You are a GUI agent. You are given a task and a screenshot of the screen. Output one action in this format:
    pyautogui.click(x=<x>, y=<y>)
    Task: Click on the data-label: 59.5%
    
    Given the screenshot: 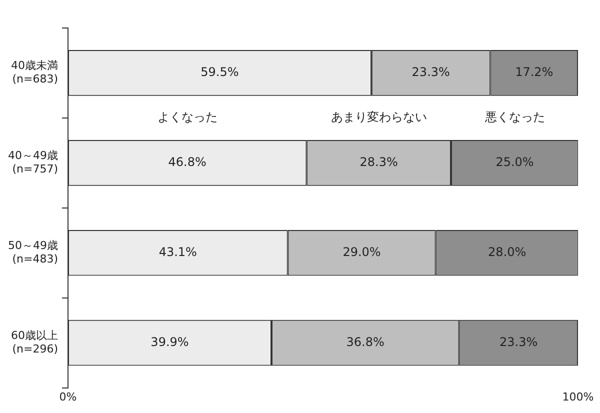 What is the action you would take?
    pyautogui.click(x=219, y=72)
    